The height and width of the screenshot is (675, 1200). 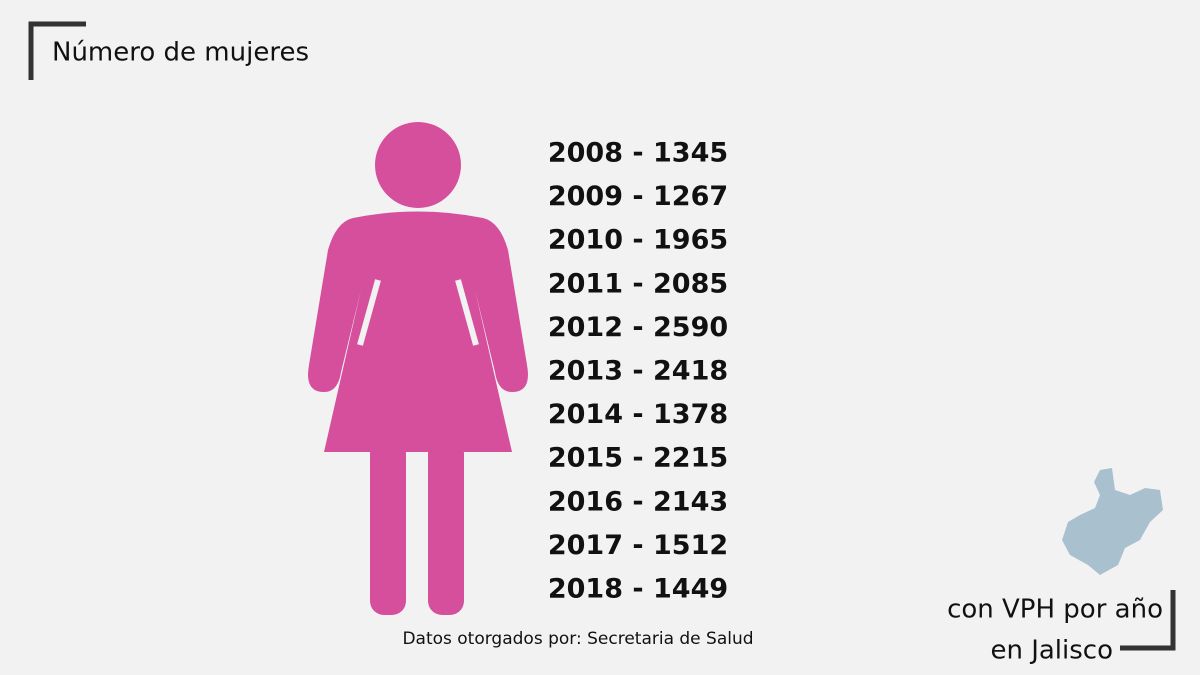 I want to click on entry: 2013 - 2418, so click(x=638, y=371).